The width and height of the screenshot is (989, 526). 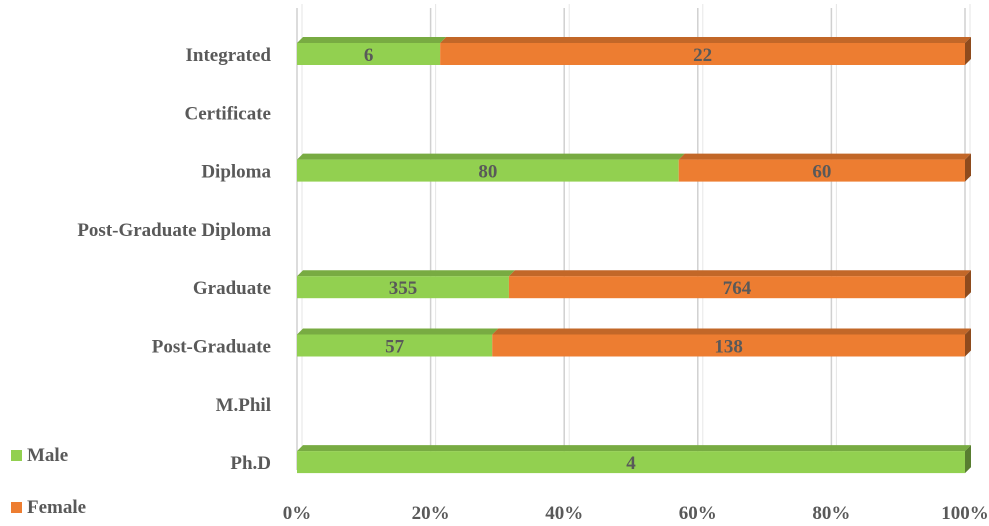 I want to click on category-label: M.Phil, so click(x=243, y=405).